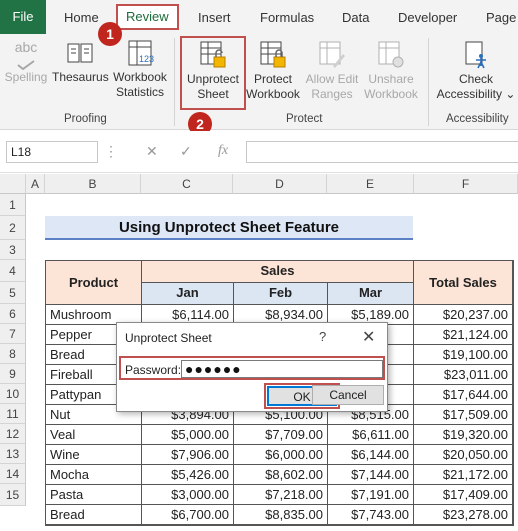  What do you see at coordinates (188, 455) in the screenshot?
I see `sales-cell-jan: $7,906.00` at bounding box center [188, 455].